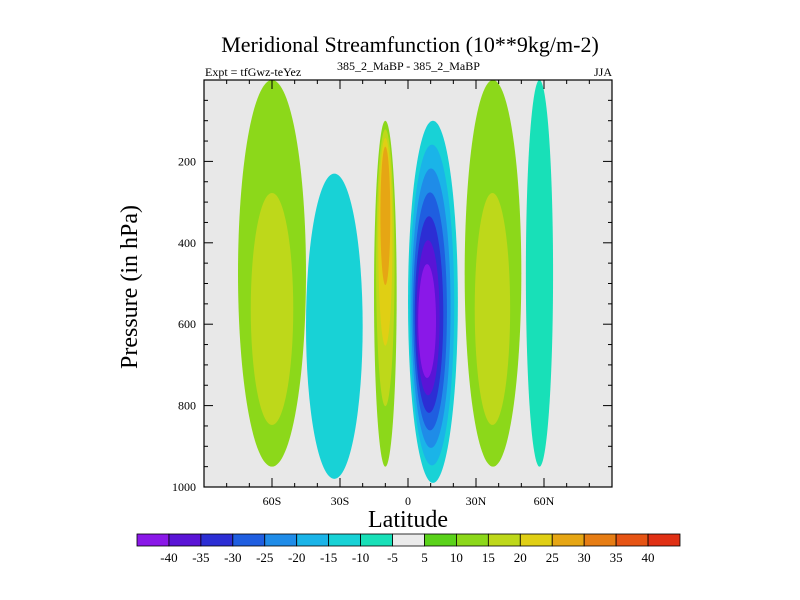 This screenshot has height=600, width=800. Describe the element at coordinates (476, 501) in the screenshot. I see `x-tick-label: 30N` at that location.